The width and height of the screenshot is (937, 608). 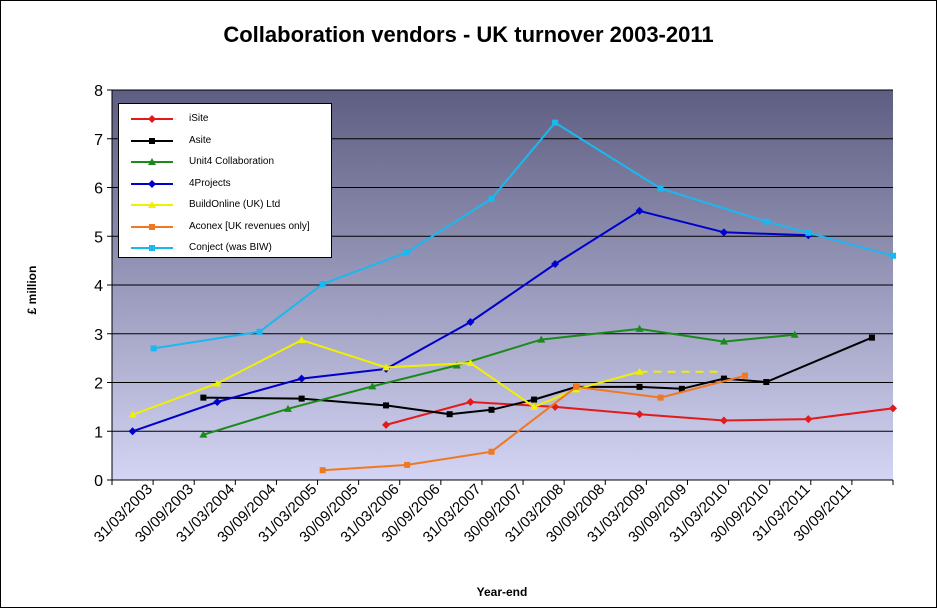 I want to click on y-axis-label: £ million, so click(x=32, y=290).